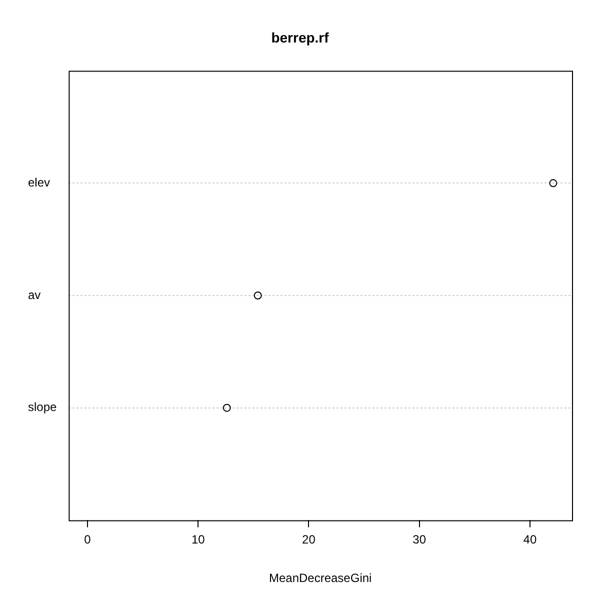 The image size is (600, 600). I want to click on y-tick-label: slope, so click(43, 407).